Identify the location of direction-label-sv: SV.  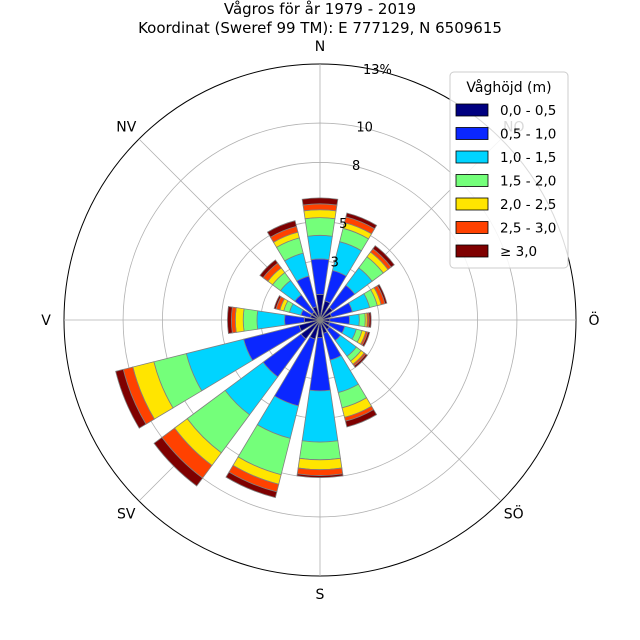
(126, 515).